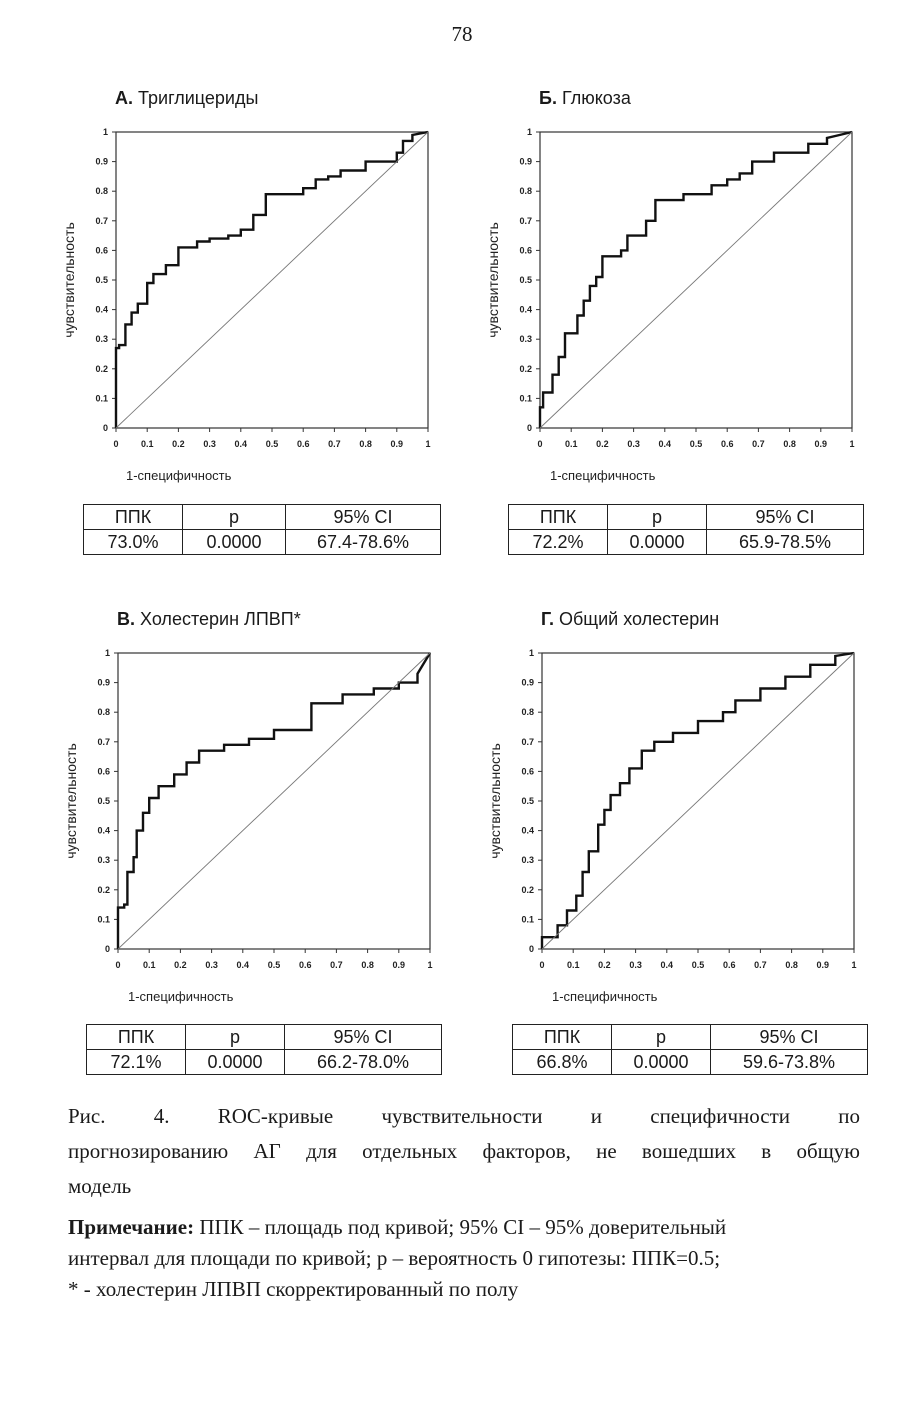 This screenshot has width=924, height=1419. What do you see at coordinates (363, 1062) in the screenshot?
I see `stats-value-ci: 66.2-78.0%` at bounding box center [363, 1062].